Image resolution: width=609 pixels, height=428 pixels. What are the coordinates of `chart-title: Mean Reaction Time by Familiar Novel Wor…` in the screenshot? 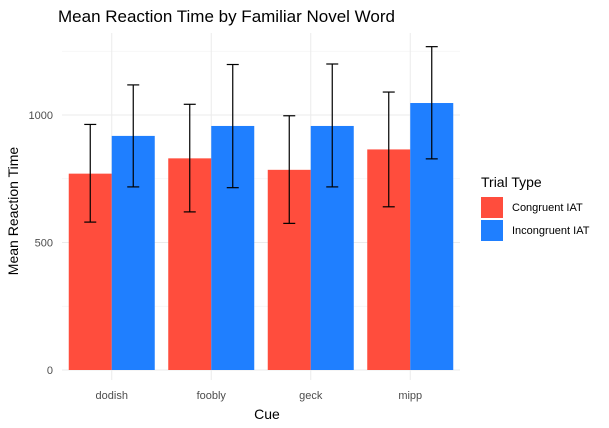 It's located at (226, 16).